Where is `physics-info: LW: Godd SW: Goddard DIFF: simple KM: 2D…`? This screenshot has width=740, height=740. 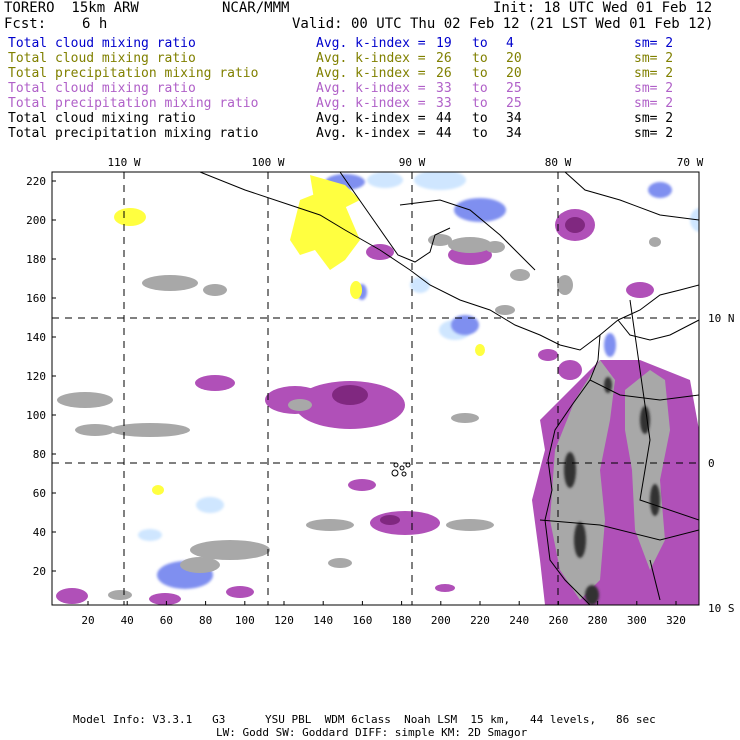 physics-info: LW: Godd SW: Goddard DIFF: simple KM: 2D… is located at coordinates (372, 732).